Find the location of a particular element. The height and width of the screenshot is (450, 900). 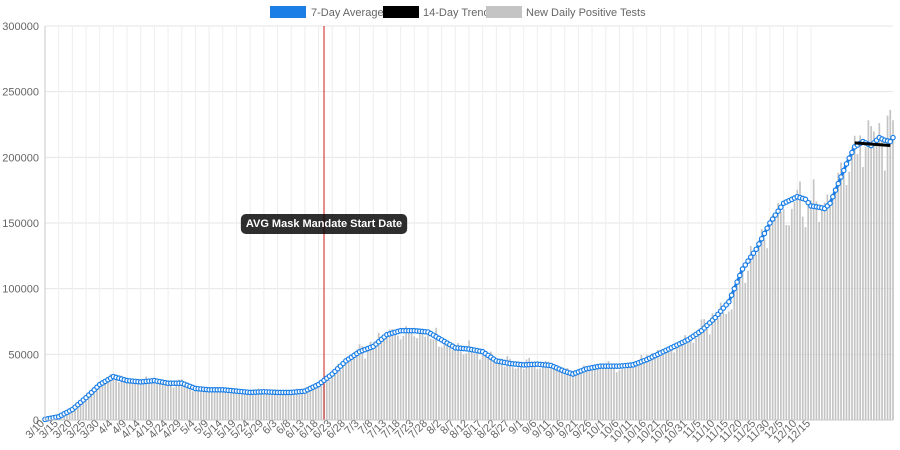

mask-mandate-label: AVG Mask Mandate Start Date is located at coordinates (324, 224).